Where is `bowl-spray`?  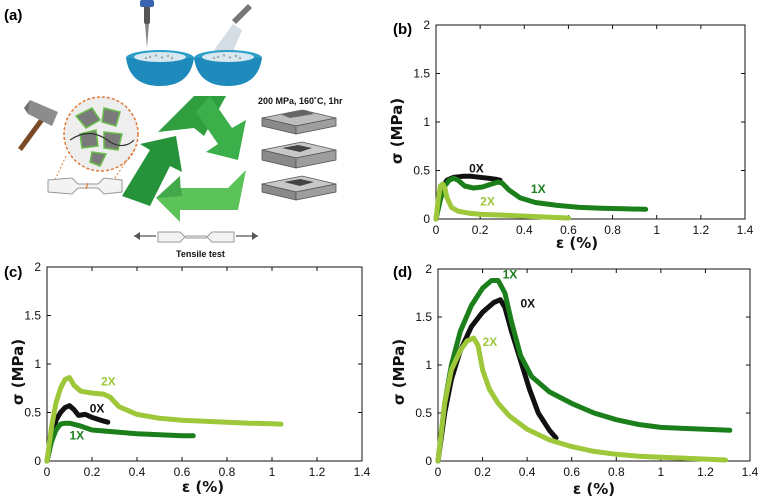
bowl-spray is located at coordinates (228, 45).